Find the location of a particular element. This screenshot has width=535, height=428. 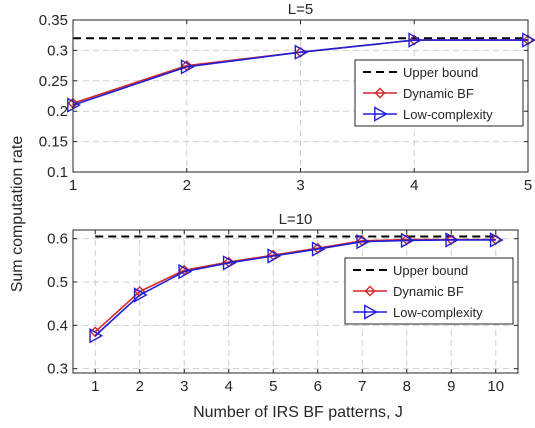

x-tick-label: 10 is located at coordinates (495, 386).